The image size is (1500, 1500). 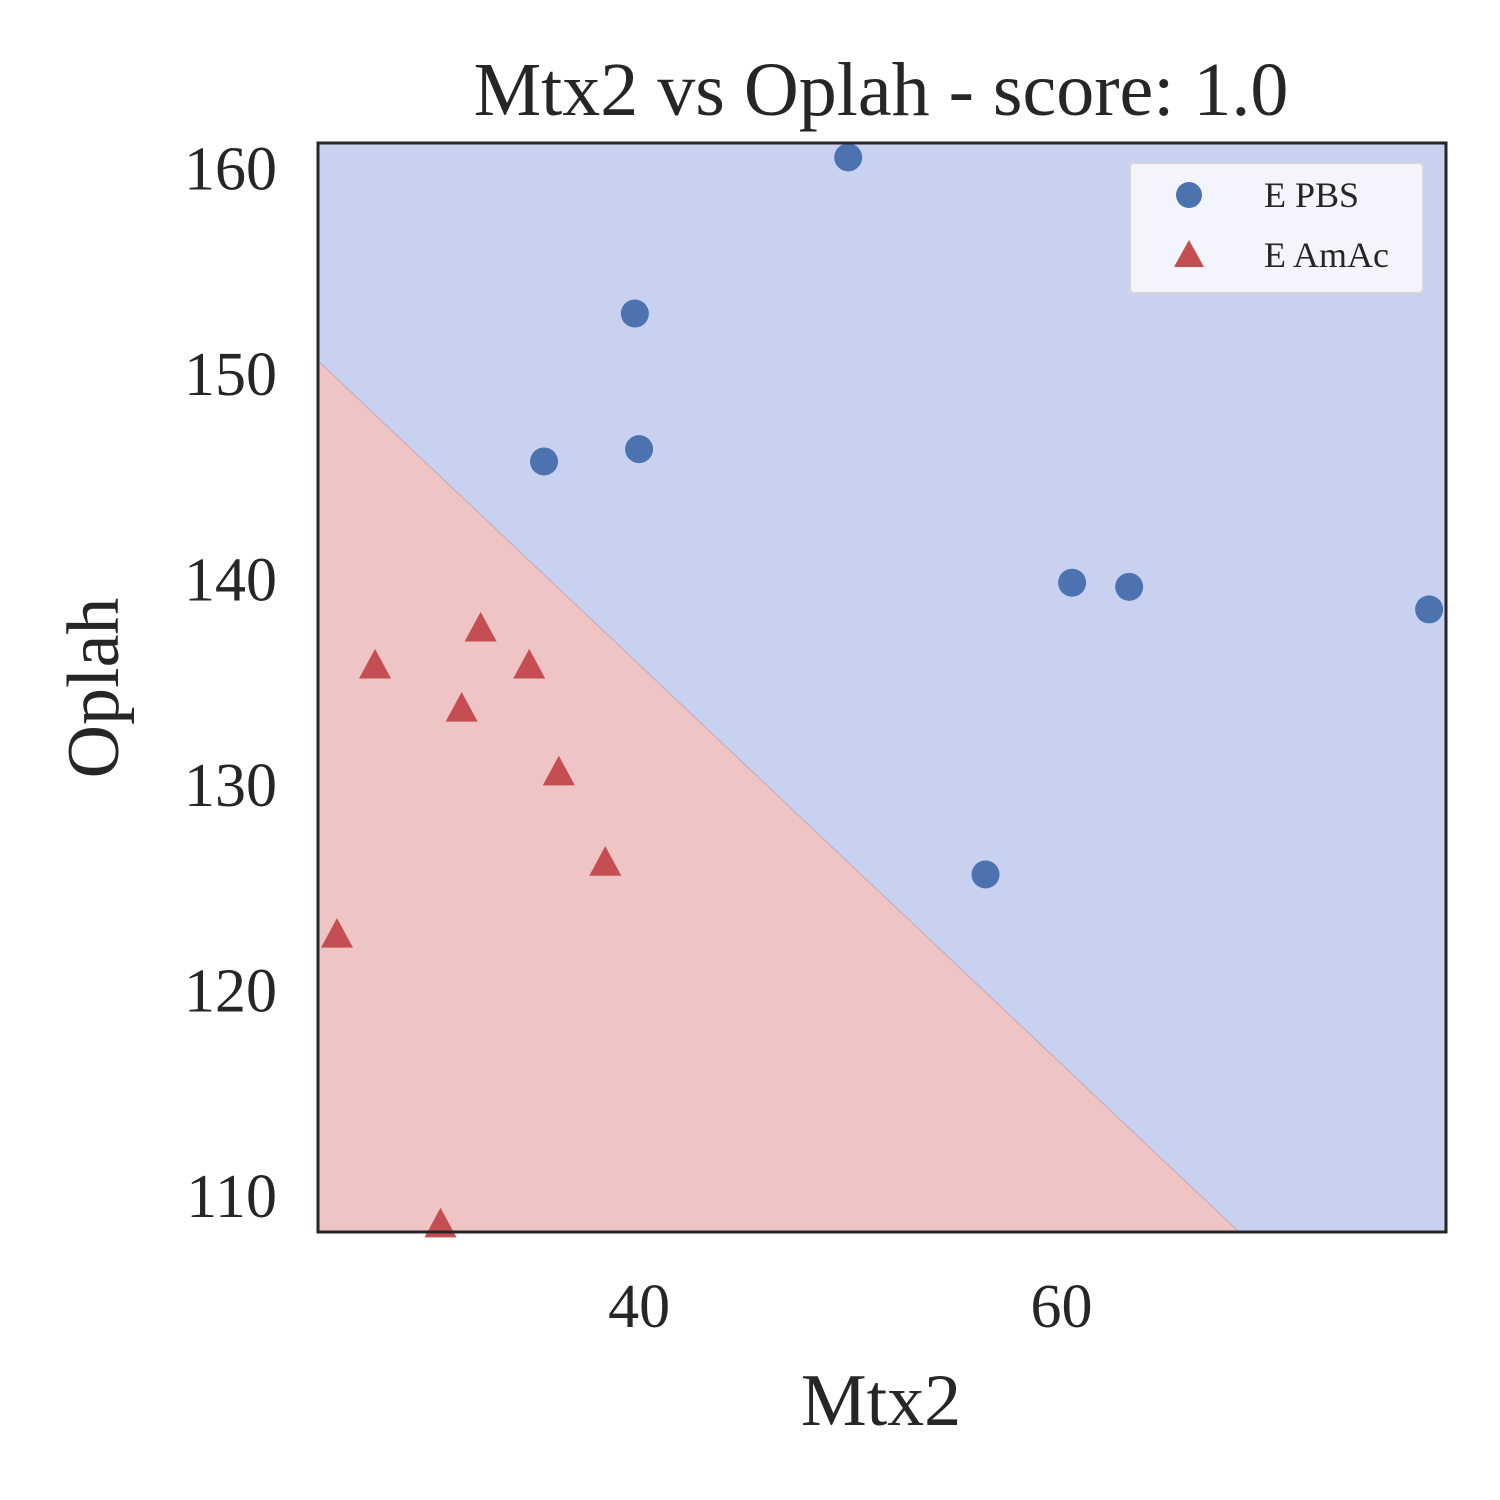 I want to click on y-axis-label: Oplah, so click(x=94, y=688).